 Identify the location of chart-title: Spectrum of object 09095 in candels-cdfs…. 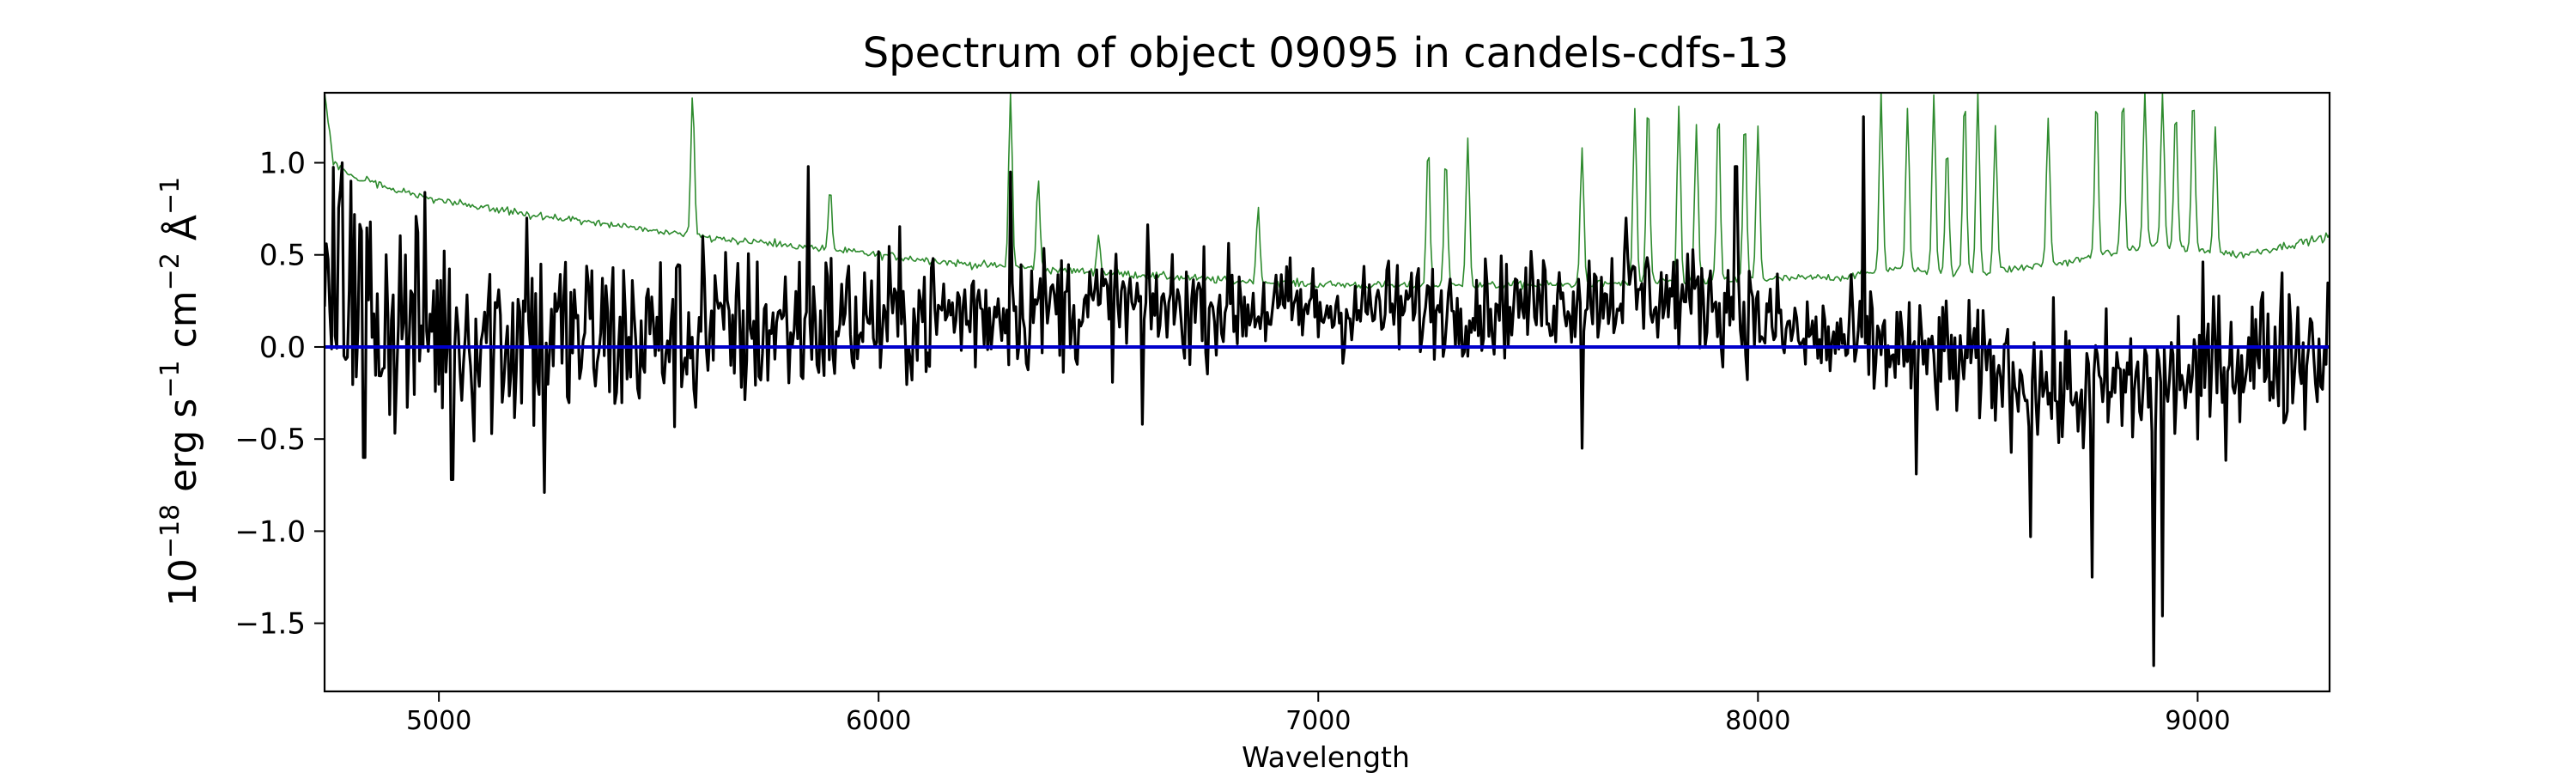
(1326, 53).